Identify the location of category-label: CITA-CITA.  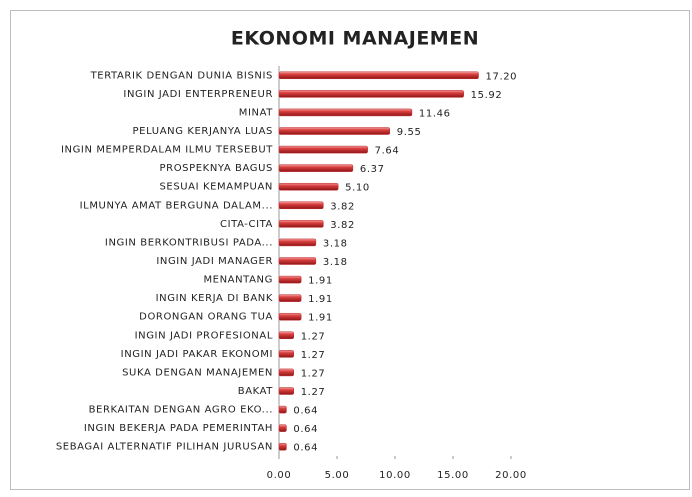
(246, 224).